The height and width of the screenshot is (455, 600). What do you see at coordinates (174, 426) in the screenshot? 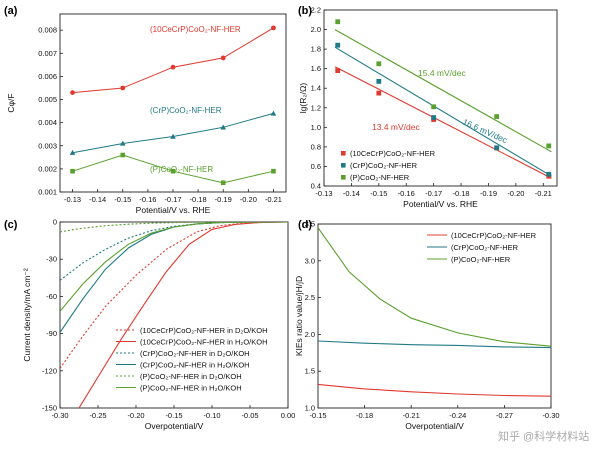
I see `panel-c-x-axis-title: Overpotential/V` at bounding box center [174, 426].